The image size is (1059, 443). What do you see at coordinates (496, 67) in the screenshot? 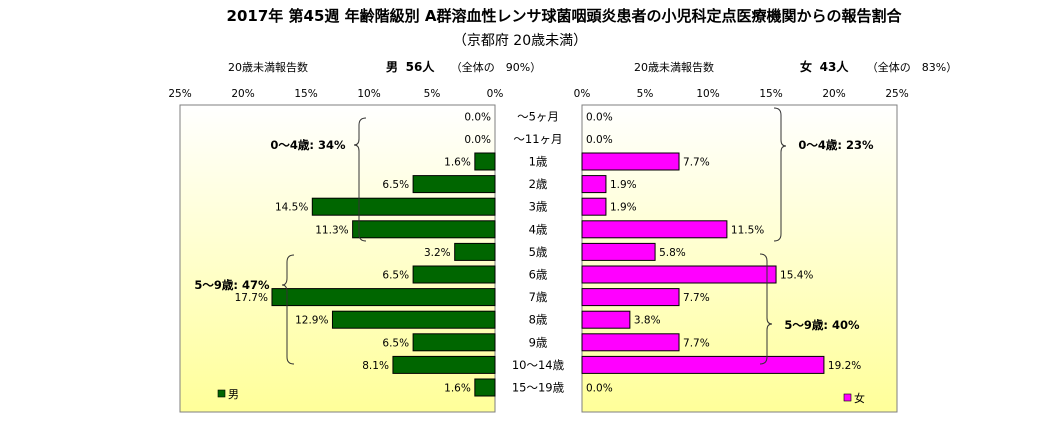
I see `male-share: （全体の 90%）` at bounding box center [496, 67].